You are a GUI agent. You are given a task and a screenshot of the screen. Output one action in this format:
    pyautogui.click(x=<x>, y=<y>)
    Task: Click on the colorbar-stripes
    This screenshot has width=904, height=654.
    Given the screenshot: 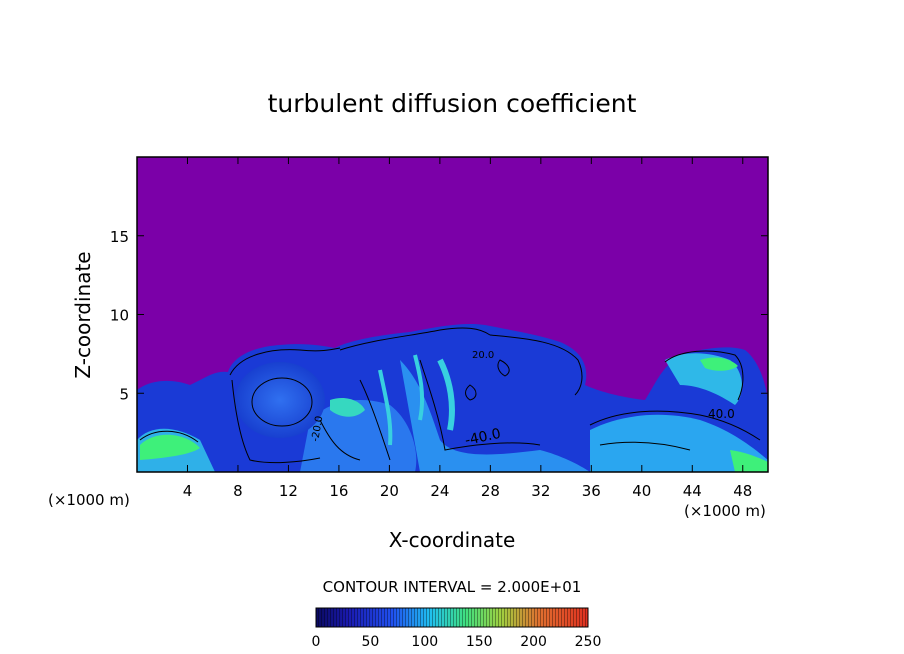 What is the action you would take?
    pyautogui.click(x=452, y=617)
    